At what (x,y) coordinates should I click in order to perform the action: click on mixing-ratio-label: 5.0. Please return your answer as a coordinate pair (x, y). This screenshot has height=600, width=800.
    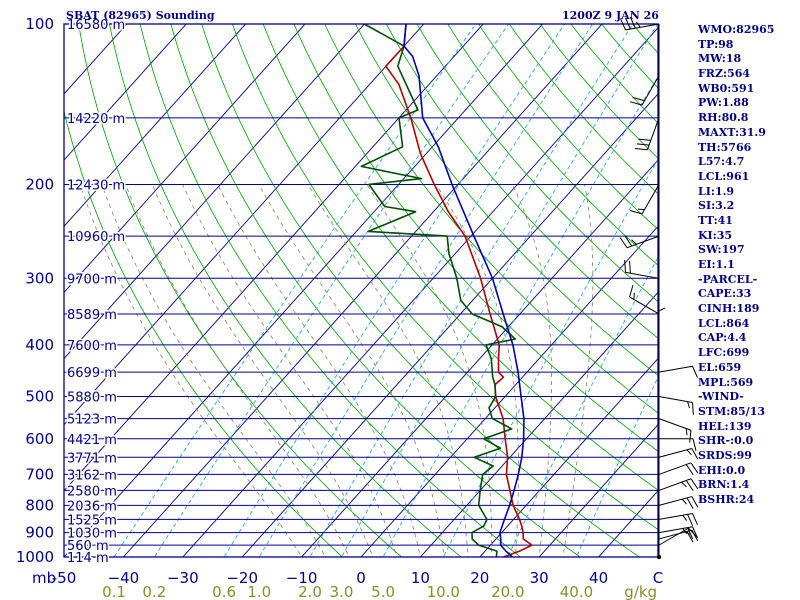
    Looking at the image, I should click on (383, 591).